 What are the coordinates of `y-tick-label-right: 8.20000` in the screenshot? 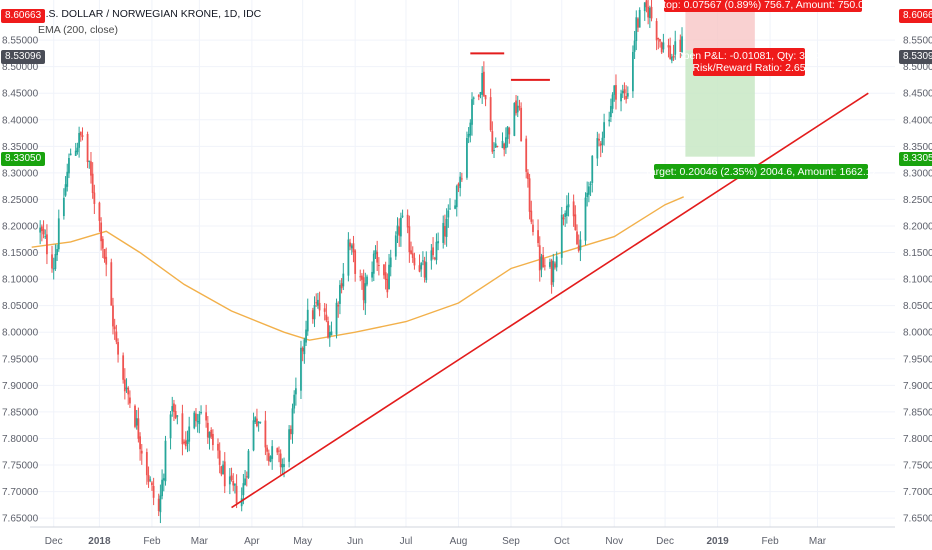 It's located at (917, 226).